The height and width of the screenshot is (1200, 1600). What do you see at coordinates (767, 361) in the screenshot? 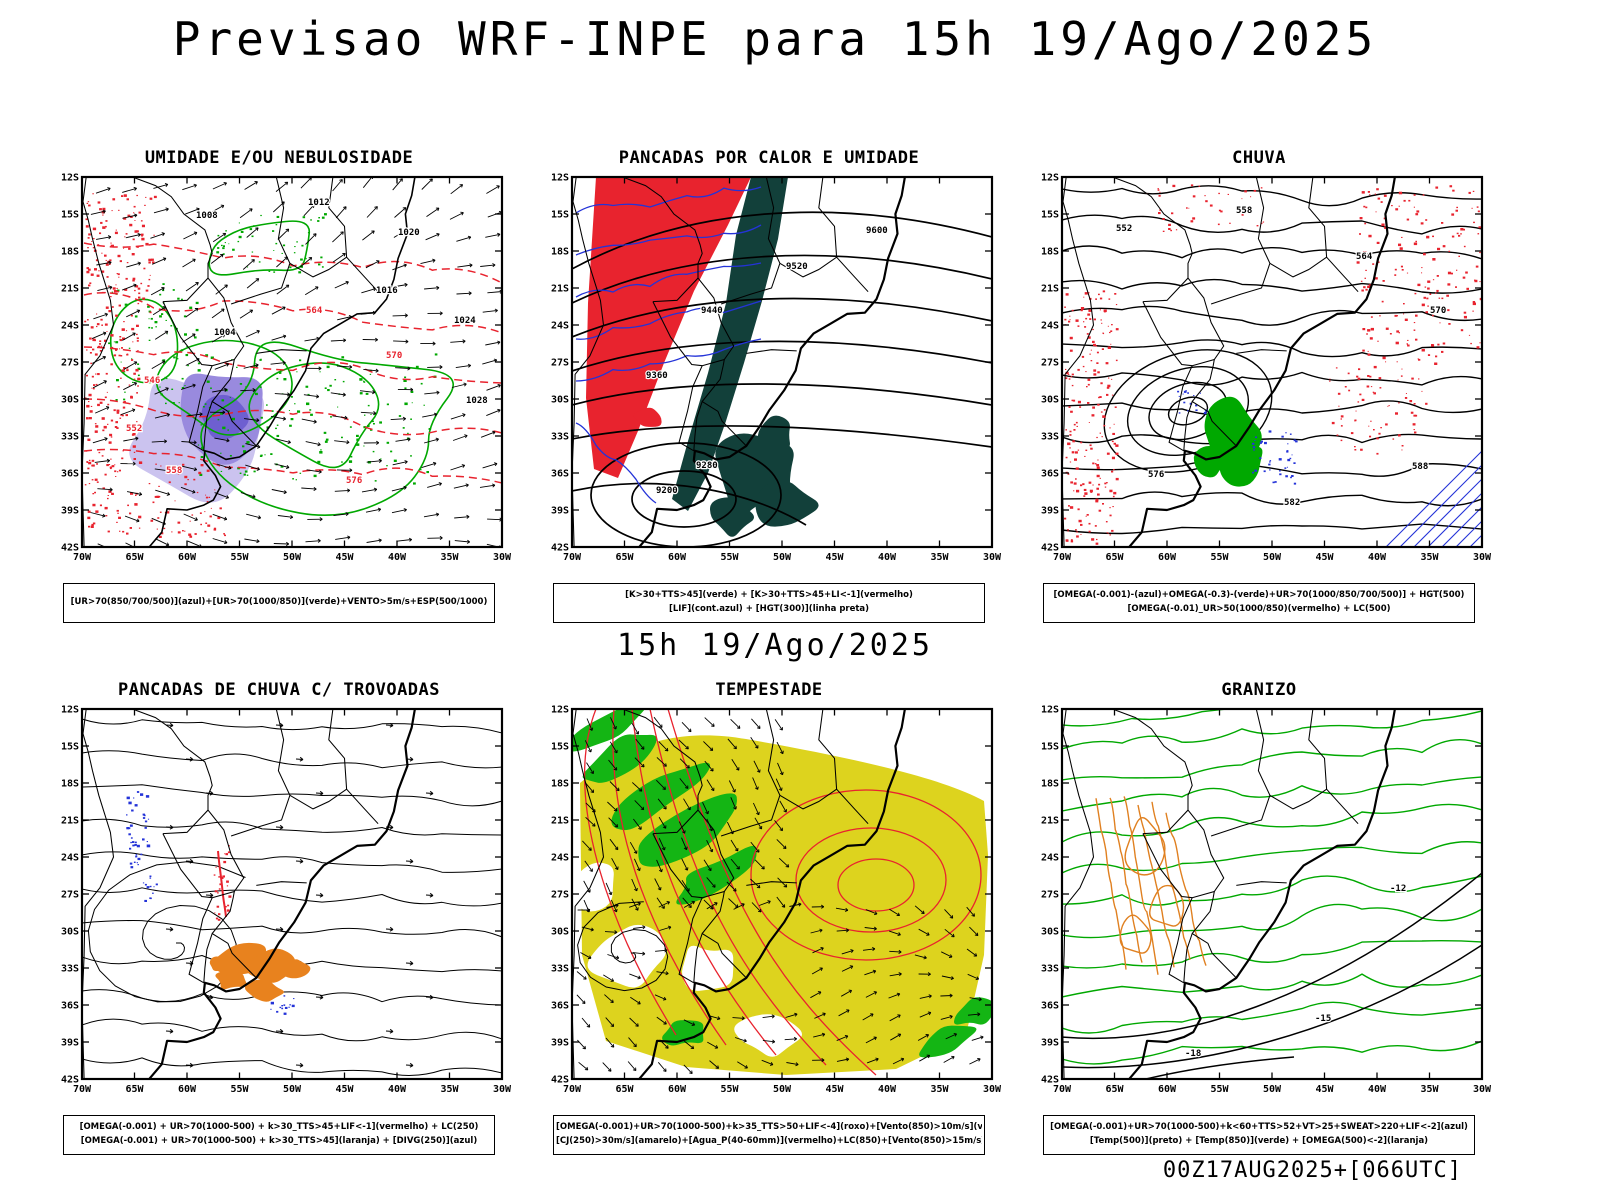
I see `label-overlay: 9200 9280 9360 9440 9520 9600` at bounding box center [767, 361].